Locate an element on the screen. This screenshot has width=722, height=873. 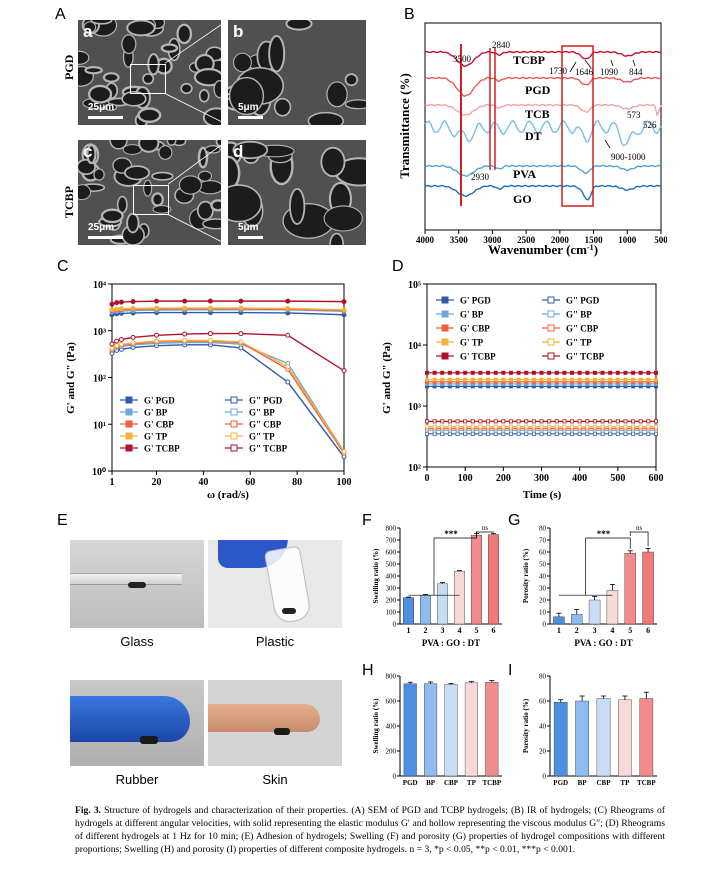
sem-sublabel: c is located at coordinates (88, 151).